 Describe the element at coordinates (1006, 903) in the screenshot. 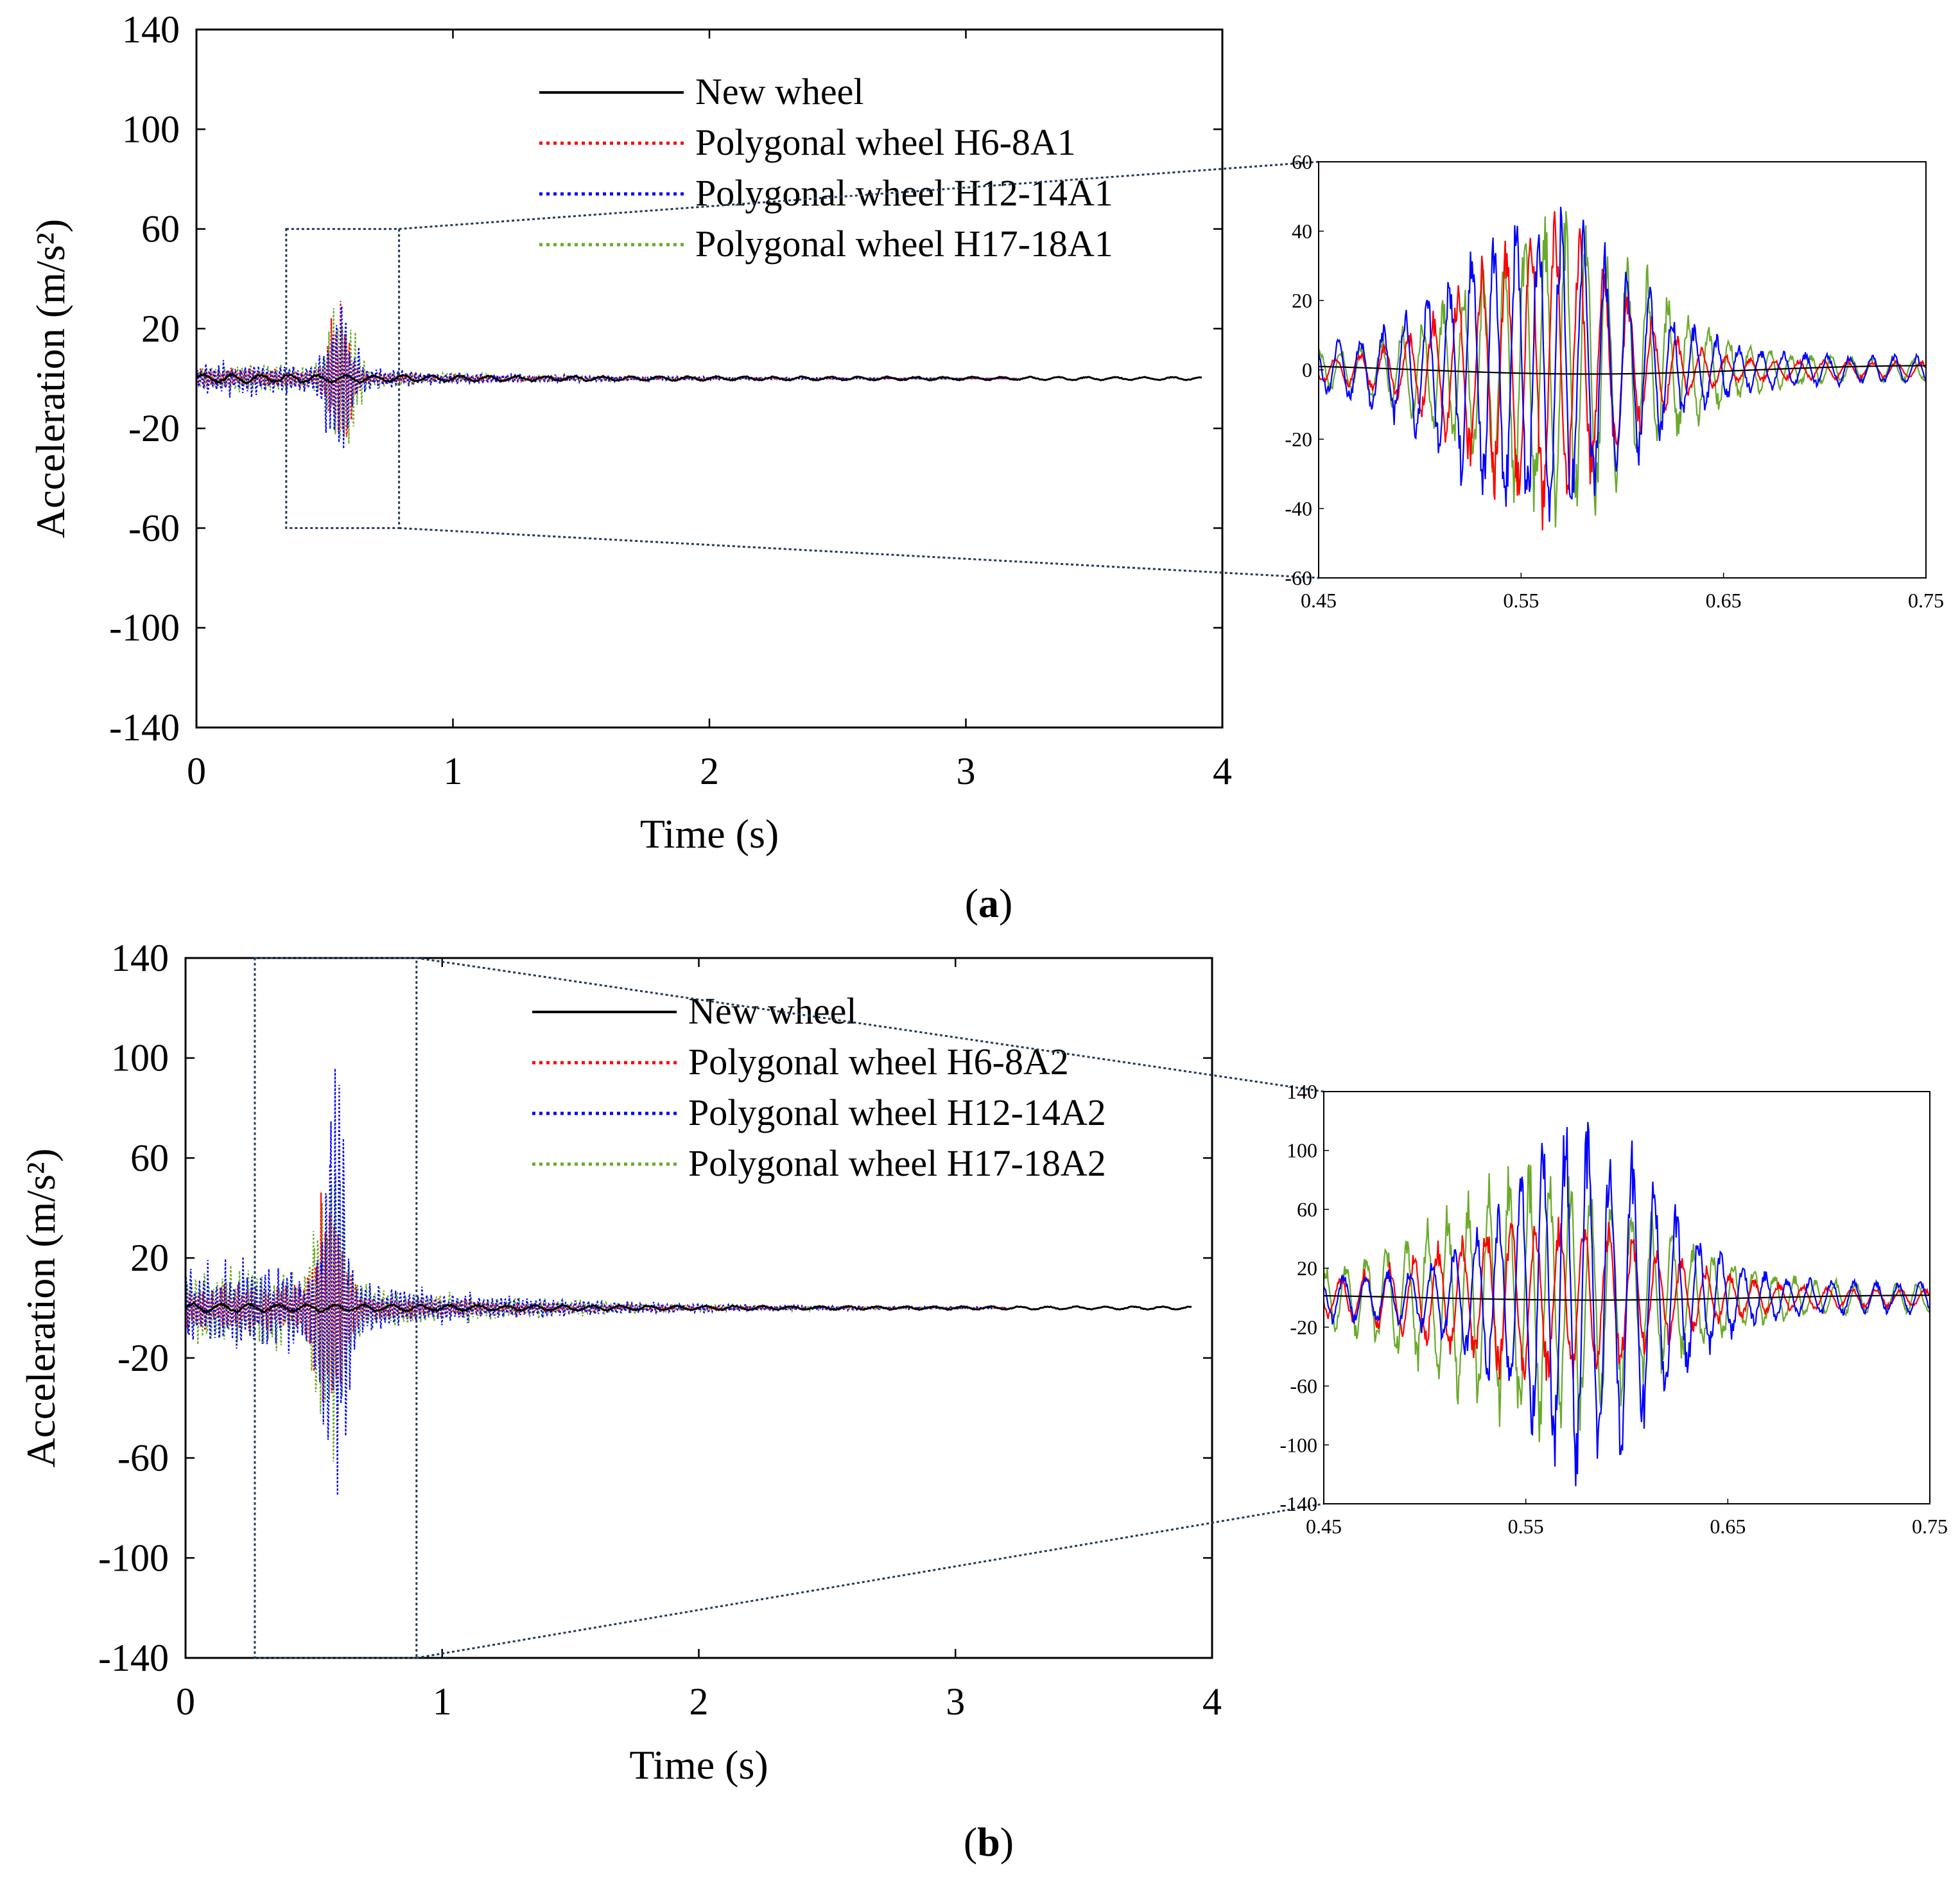

I see `panel-a-caption-close: )` at that location.